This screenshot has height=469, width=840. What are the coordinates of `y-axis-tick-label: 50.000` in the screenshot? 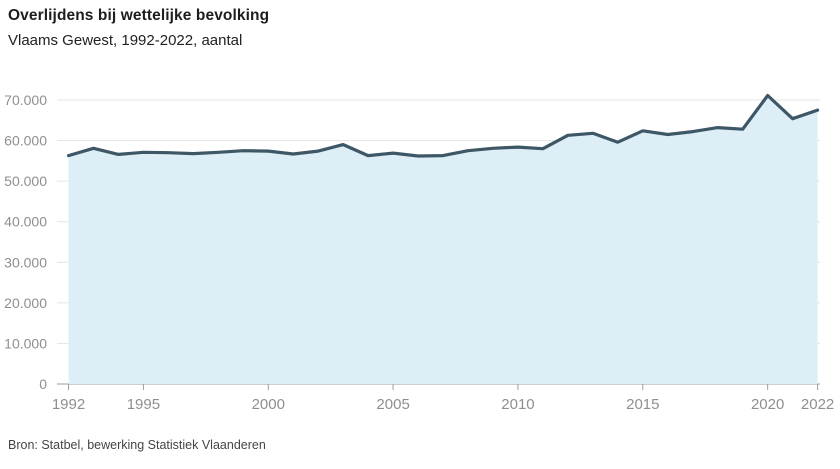 It's located at (25, 181).